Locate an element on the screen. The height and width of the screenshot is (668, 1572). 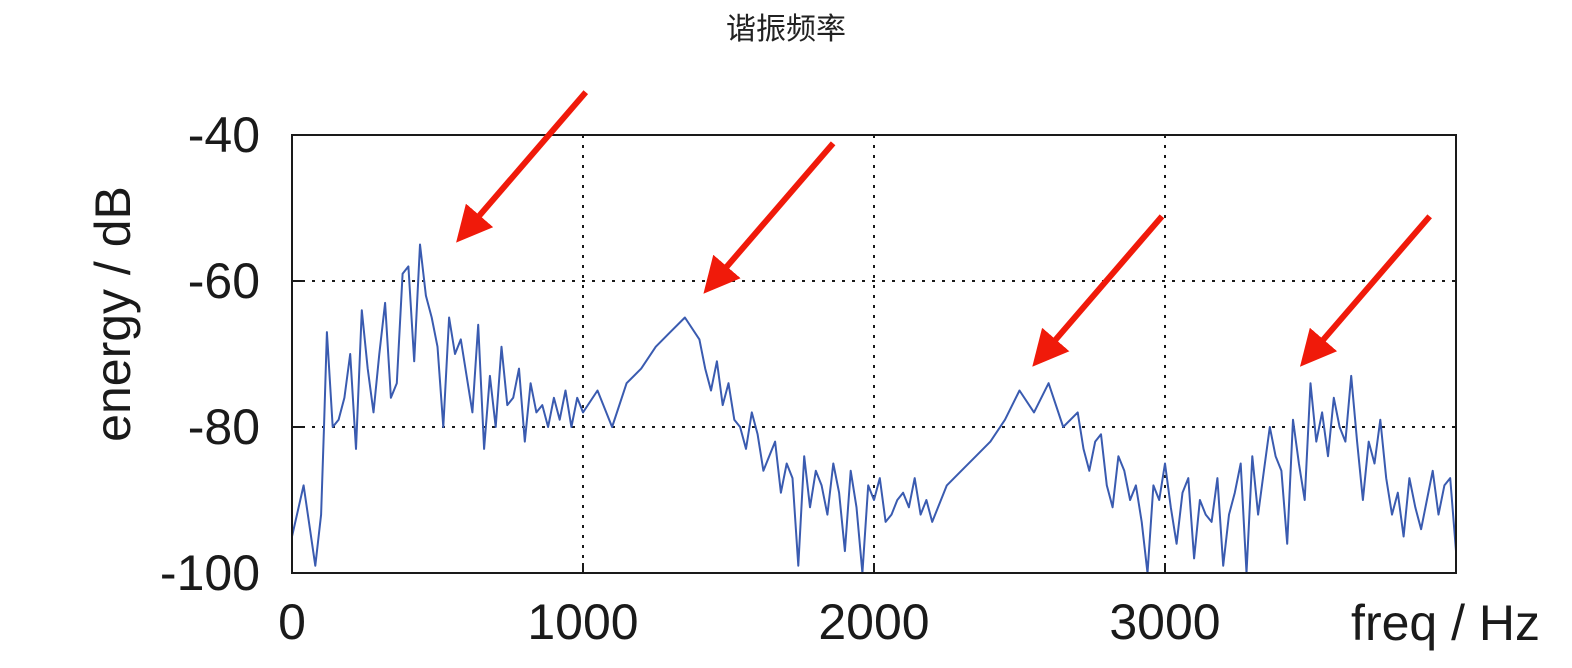
y-tick-label: -40 is located at coordinates (224, 135).